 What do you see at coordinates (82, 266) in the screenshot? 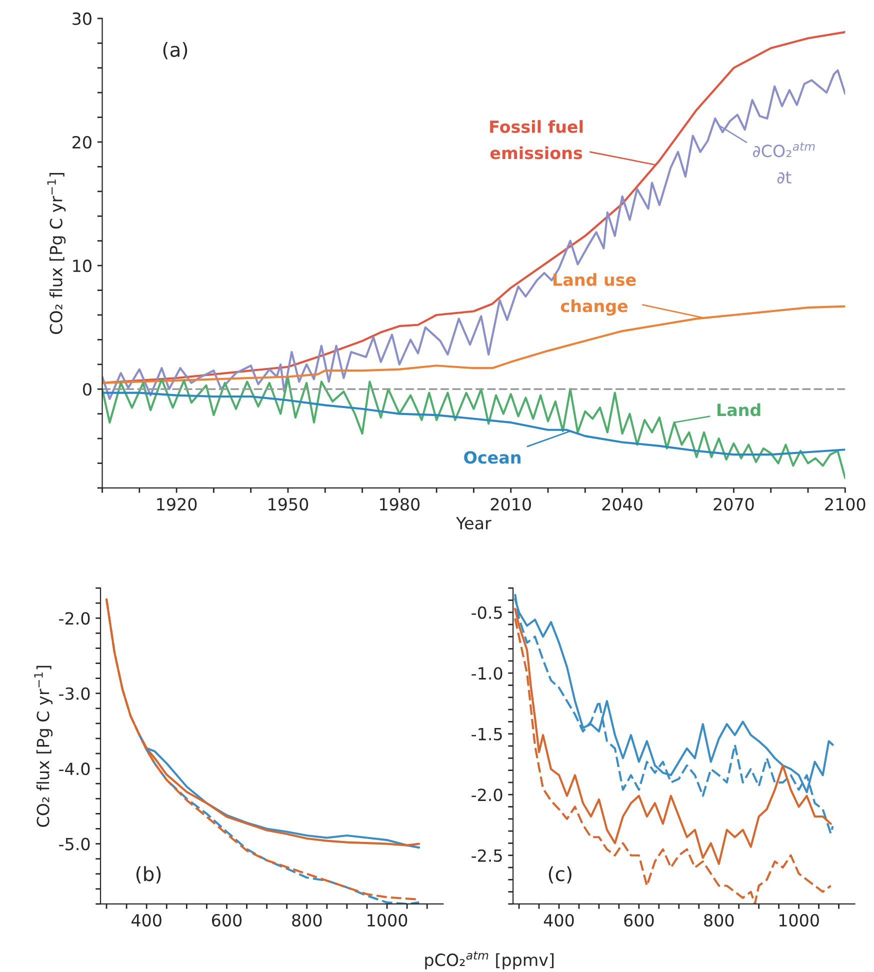
I see `y-tick-label: 10` at bounding box center [82, 266].